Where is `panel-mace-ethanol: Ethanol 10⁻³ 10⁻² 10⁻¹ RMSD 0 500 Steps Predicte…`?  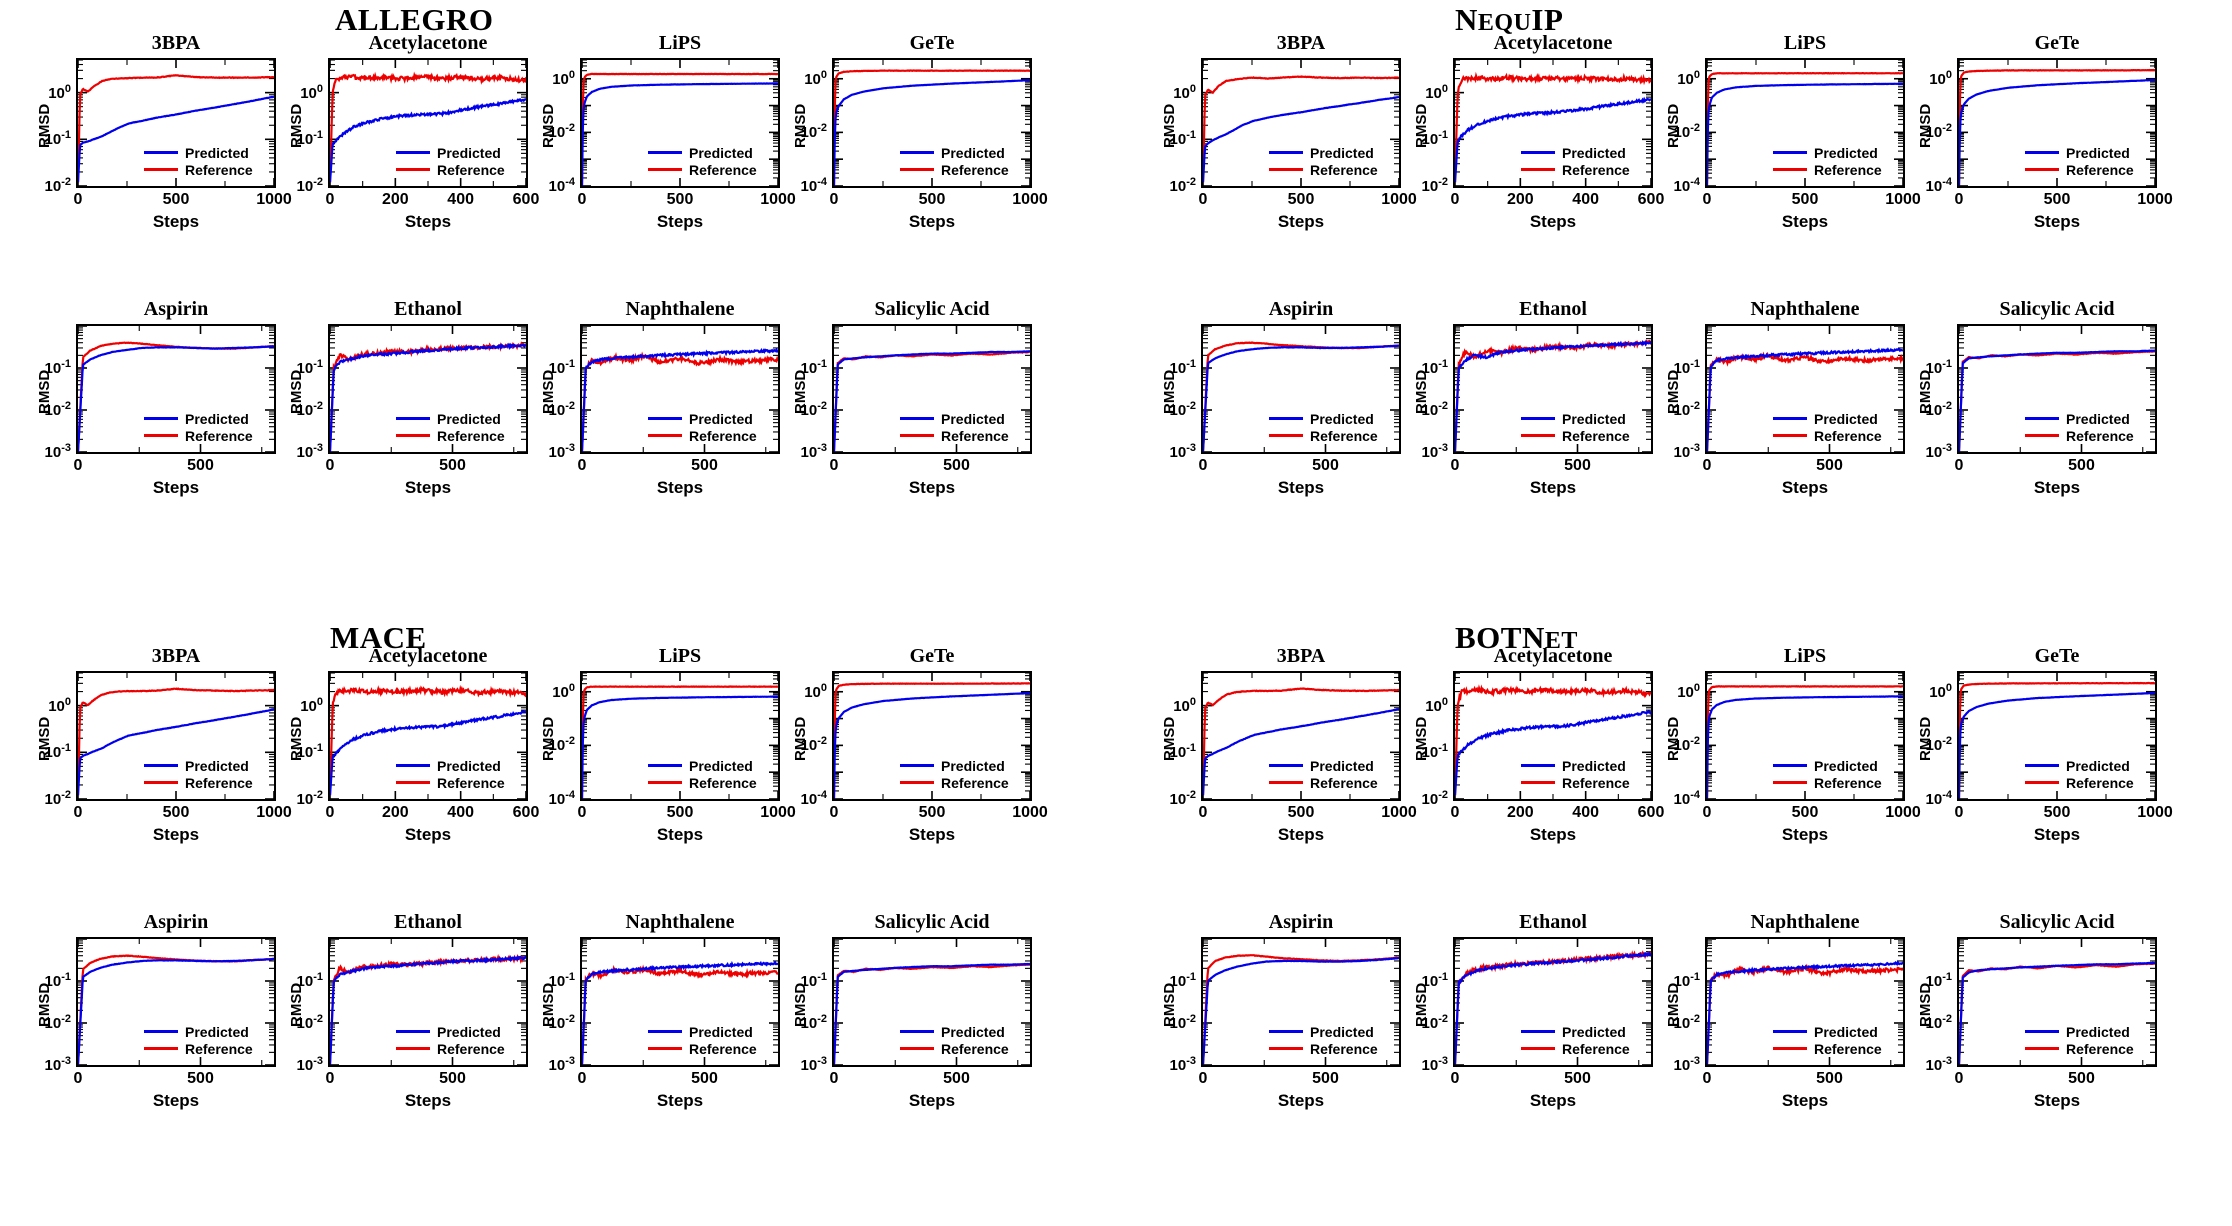
panel-mace-ethanol: Ethanol 10⁻³ 10⁻² 10⁻¹ RMSD 0 500 Steps Predicte… is located at coordinates (409, 1012).